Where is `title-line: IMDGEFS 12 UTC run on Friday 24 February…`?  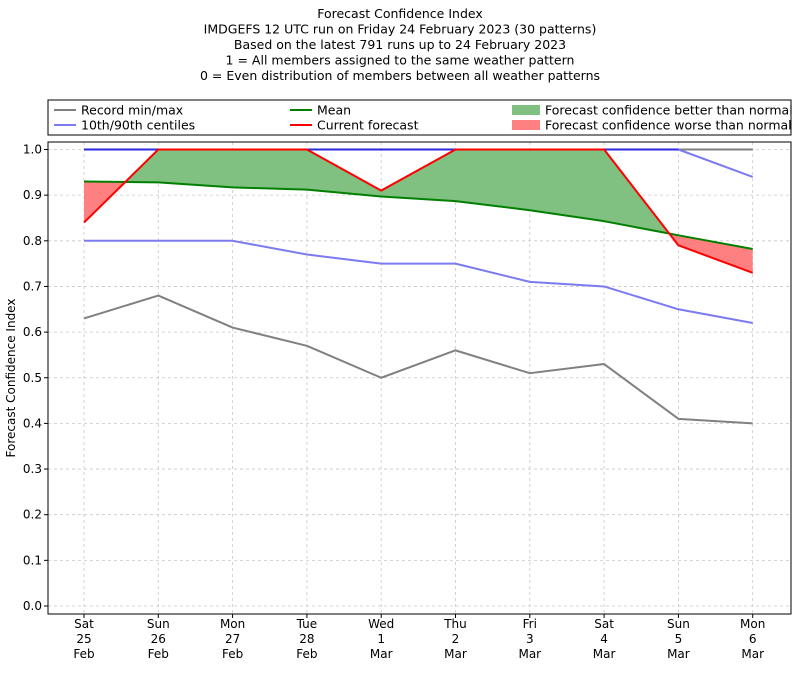
title-line: IMDGEFS 12 UTC run on Friday 24 February… is located at coordinates (400, 29).